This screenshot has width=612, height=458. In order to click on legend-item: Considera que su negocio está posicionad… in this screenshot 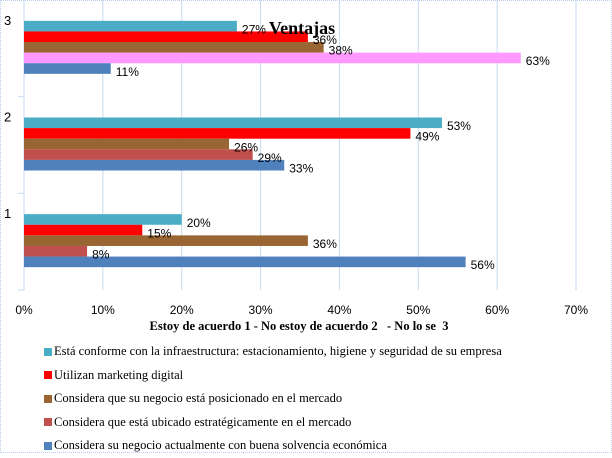, I will do `click(273, 399)`.